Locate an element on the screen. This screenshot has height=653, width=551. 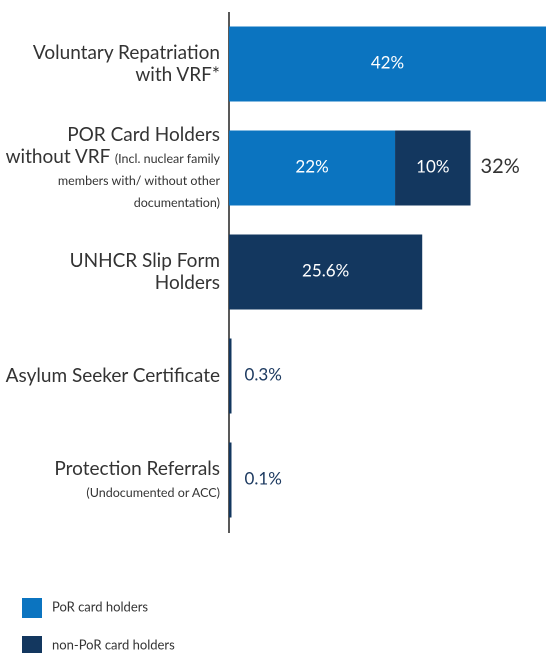
category-name: Protection Referrals is located at coordinates (137, 468).